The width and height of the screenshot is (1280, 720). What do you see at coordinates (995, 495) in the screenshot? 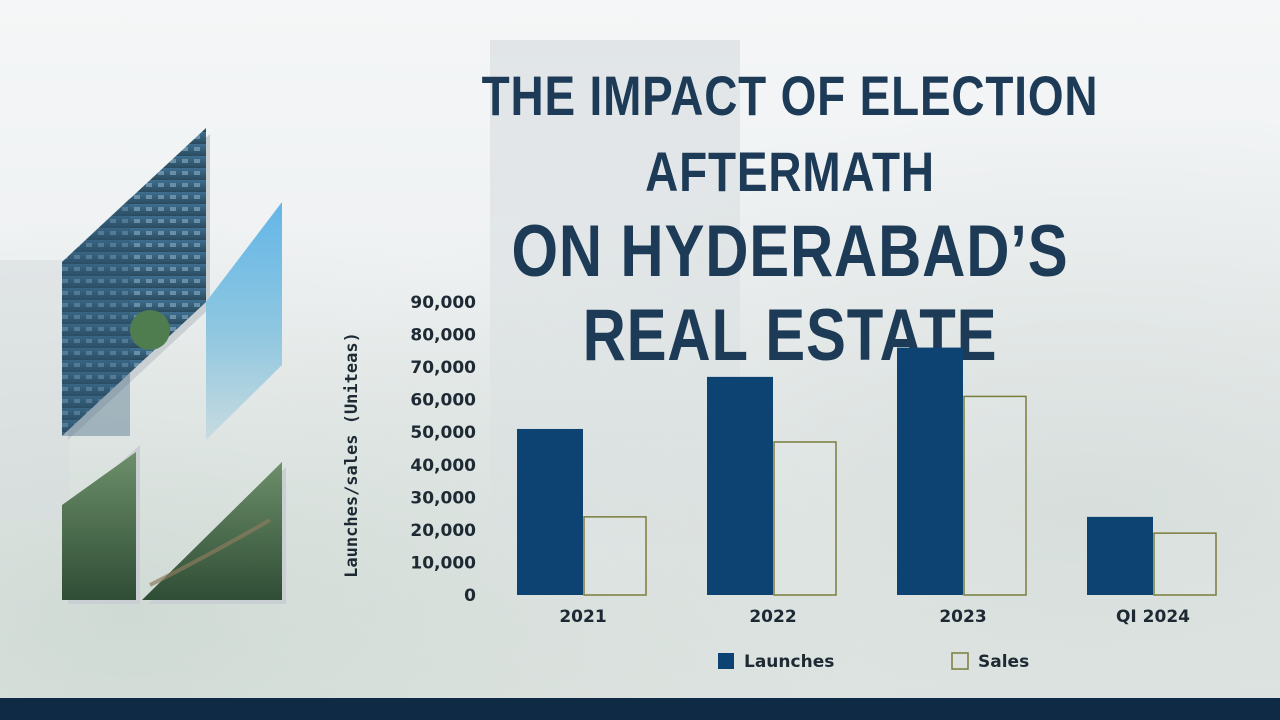
I see `bar-sales-2023` at bounding box center [995, 495].